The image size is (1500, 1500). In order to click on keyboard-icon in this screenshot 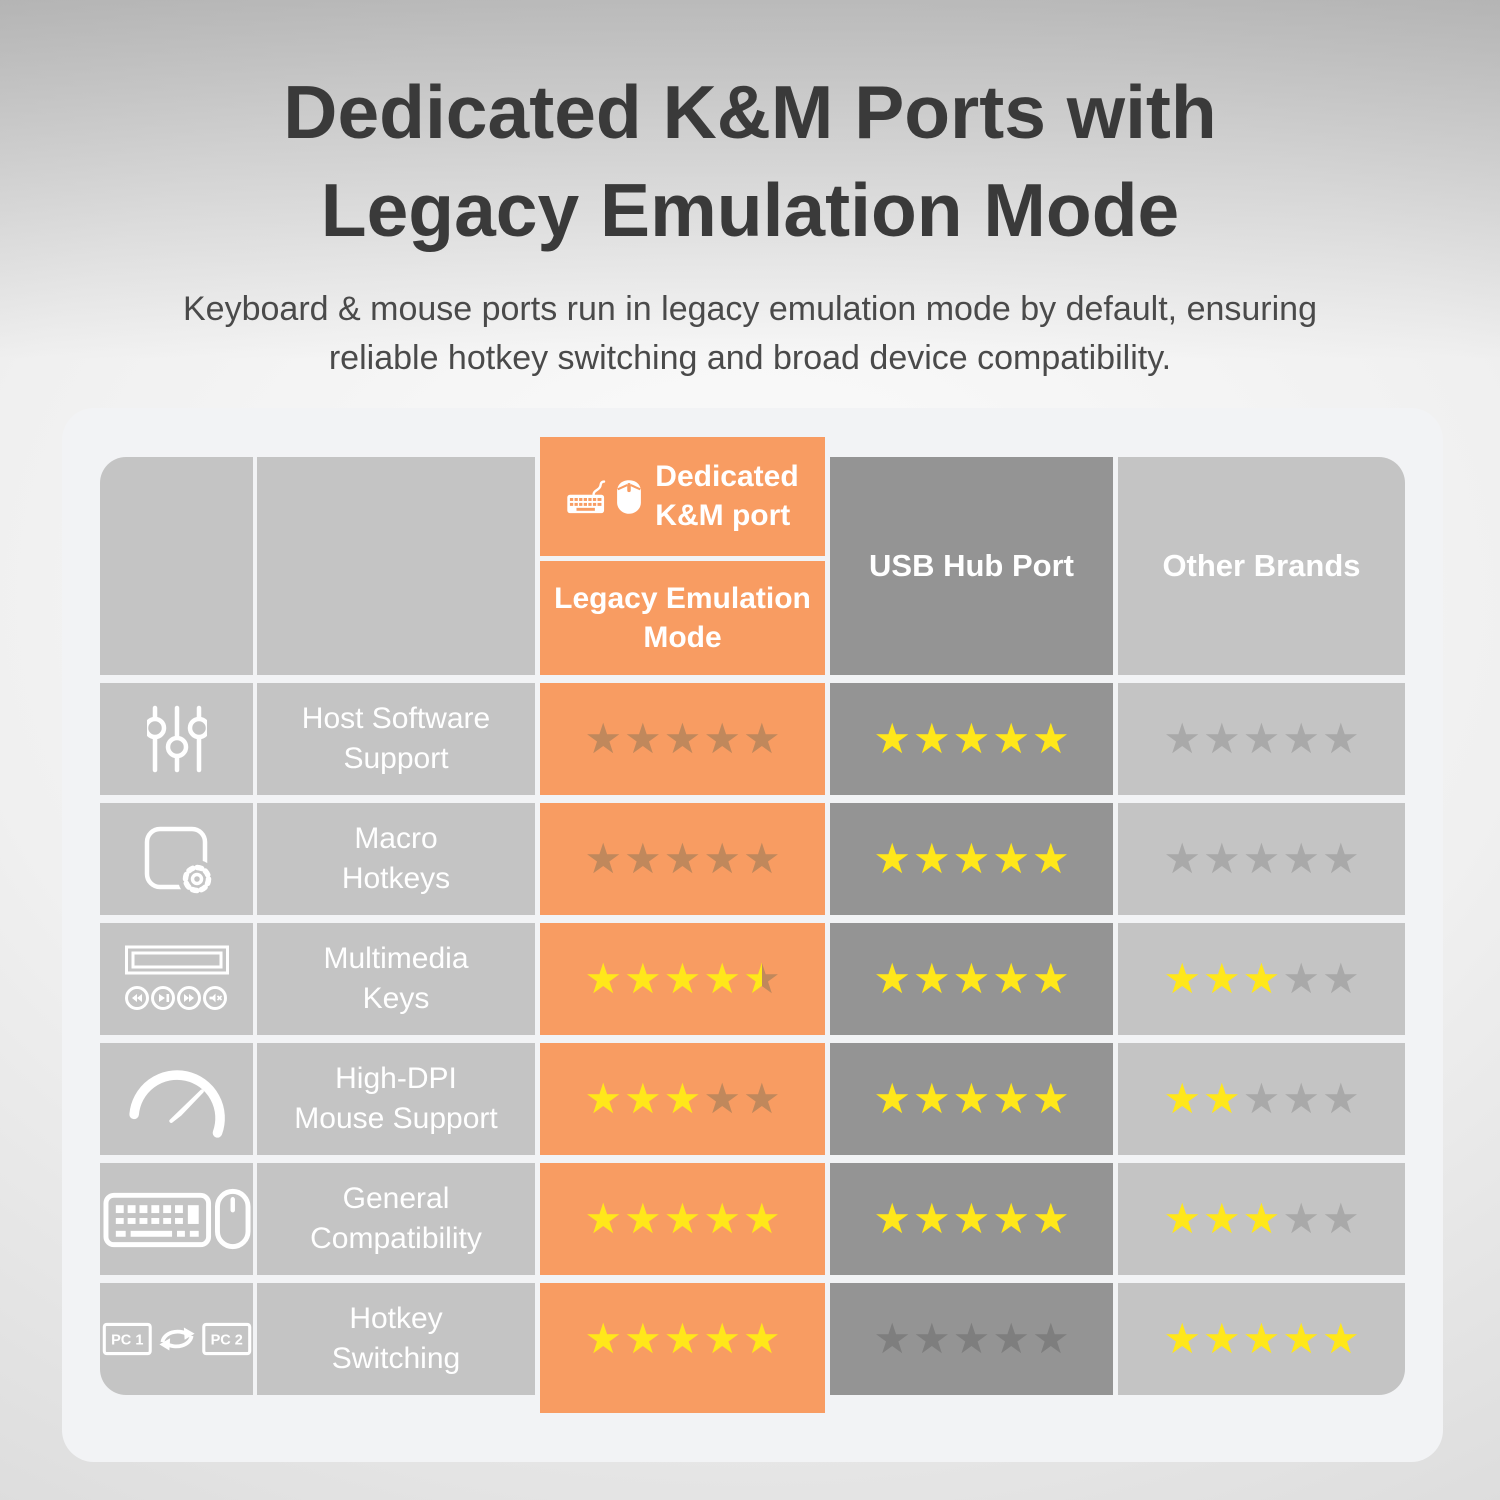, I will do `click(586, 496)`.